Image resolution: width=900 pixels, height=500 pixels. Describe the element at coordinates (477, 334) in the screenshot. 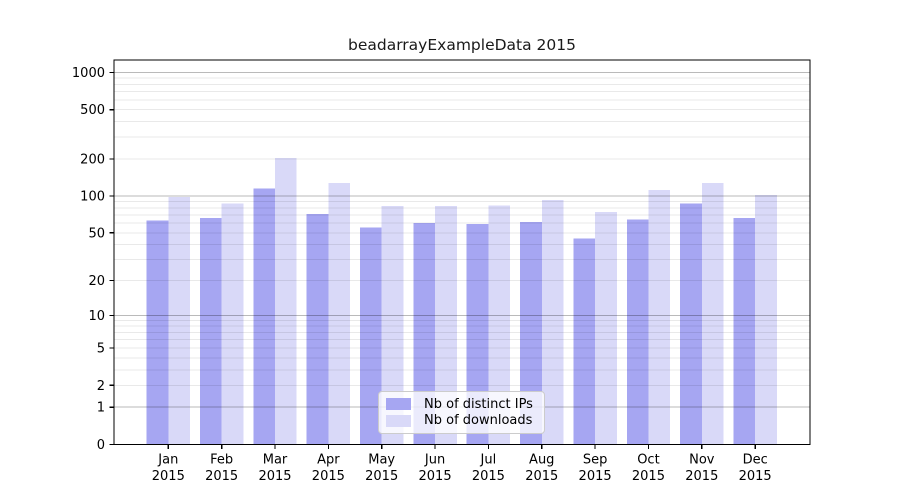

I see `bar-ips-jul` at that location.